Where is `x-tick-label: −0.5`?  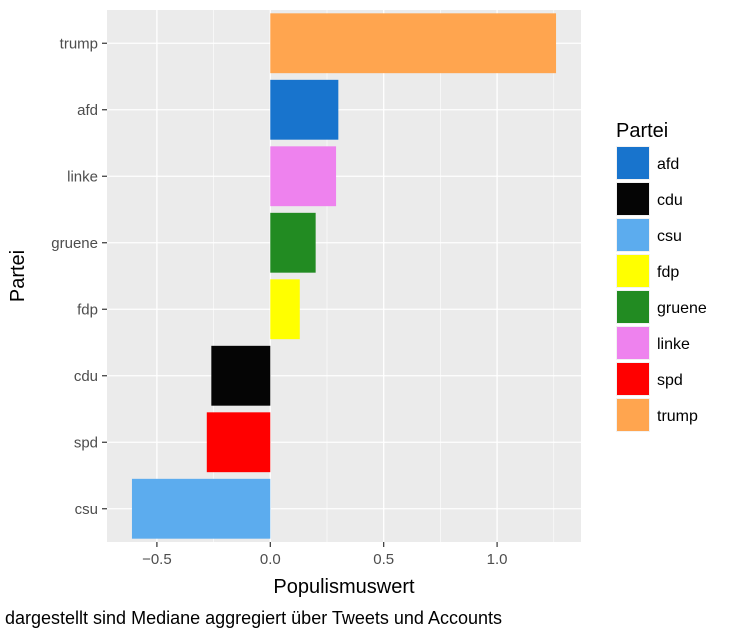
x-tick-label: −0.5 is located at coordinates (157, 559).